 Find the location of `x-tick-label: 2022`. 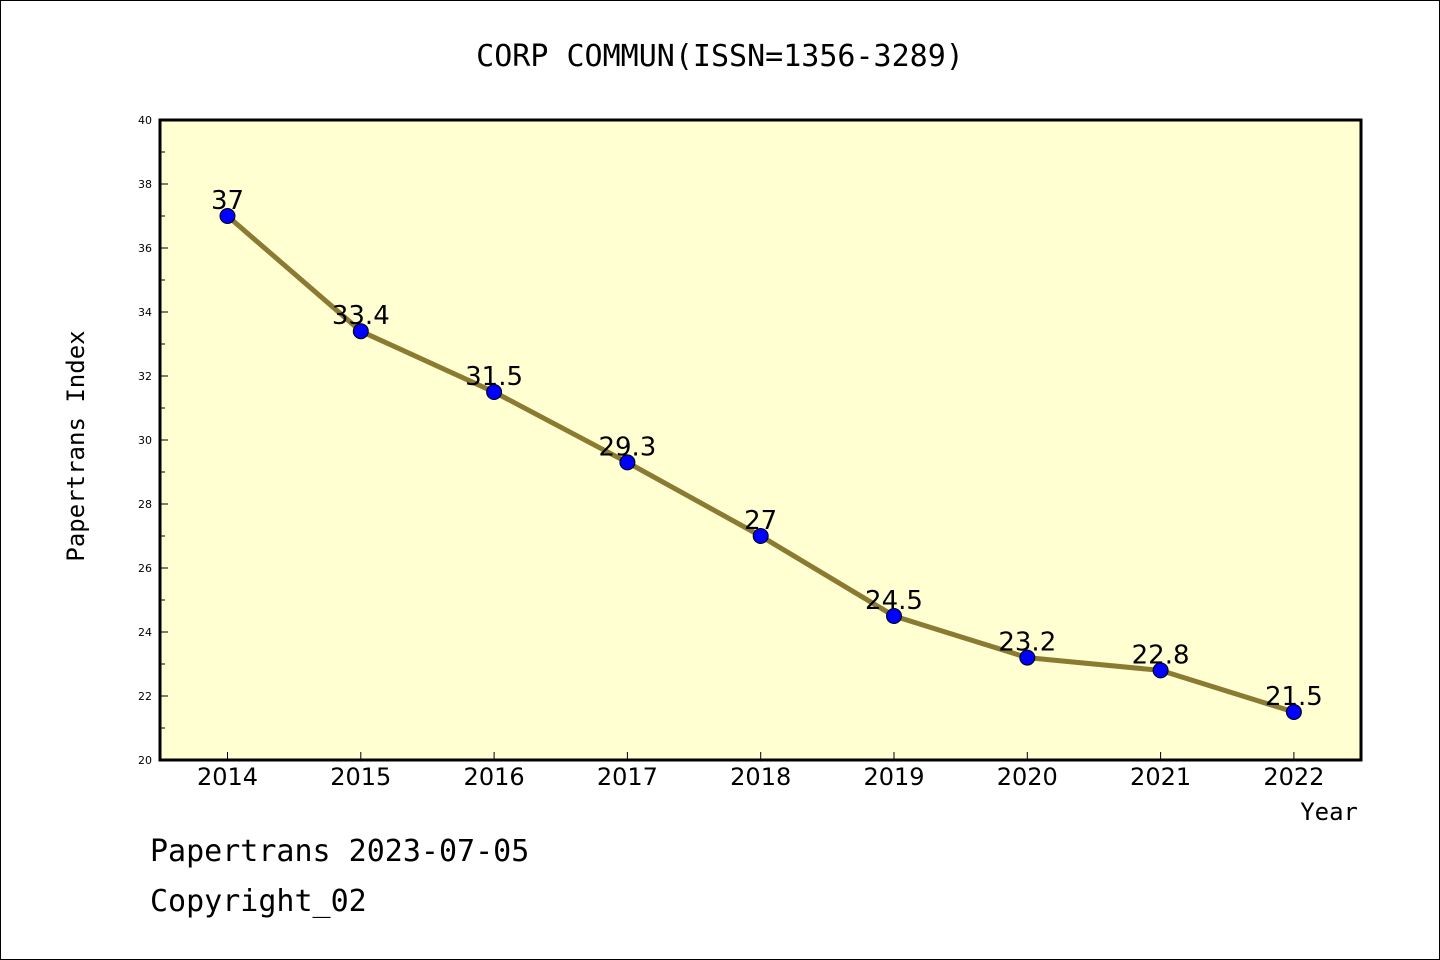

x-tick-label: 2022 is located at coordinates (1293, 777).